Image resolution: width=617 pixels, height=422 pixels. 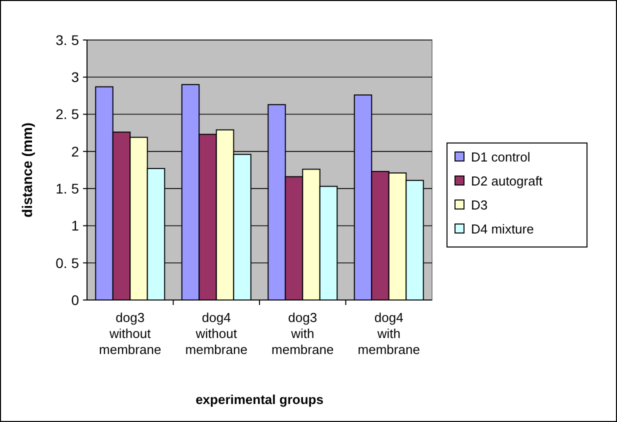 I want to click on y-tick-label: 3. 5, so click(x=68, y=40).